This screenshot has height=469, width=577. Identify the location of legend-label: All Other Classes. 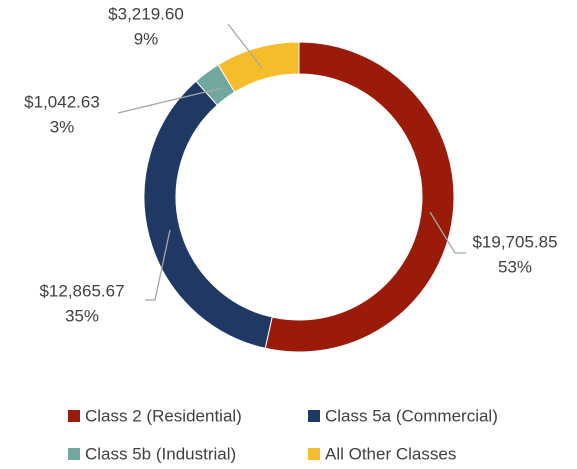
(390, 453).